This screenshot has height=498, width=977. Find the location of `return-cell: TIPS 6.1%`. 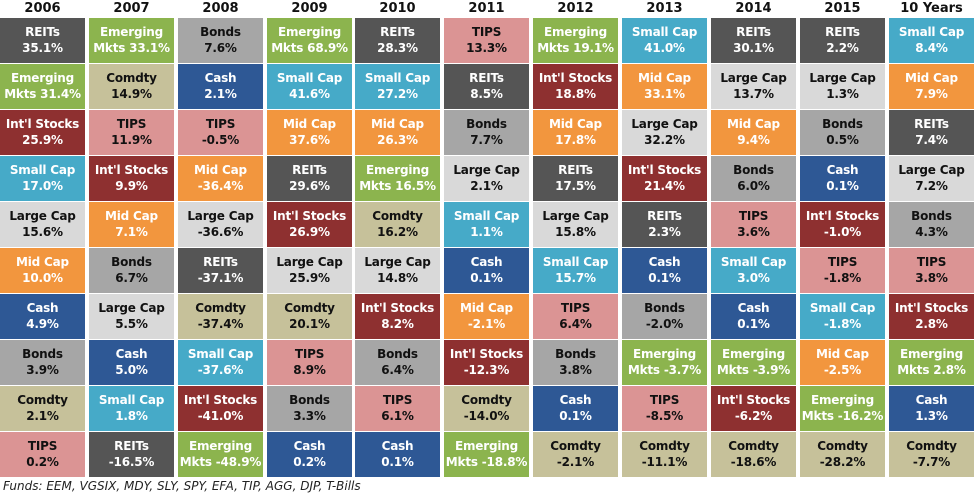

return-cell: TIPS 6.1% is located at coordinates (397, 408).